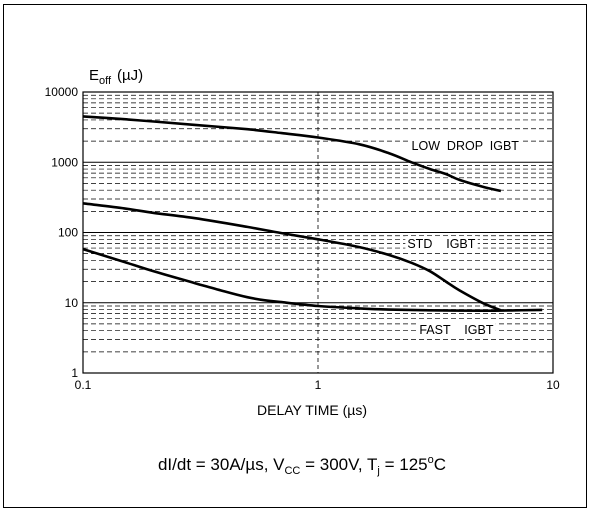 The width and height of the screenshot is (592, 512). What do you see at coordinates (312, 279) in the screenshot?
I see `series-line-fast-igbt` at bounding box center [312, 279].